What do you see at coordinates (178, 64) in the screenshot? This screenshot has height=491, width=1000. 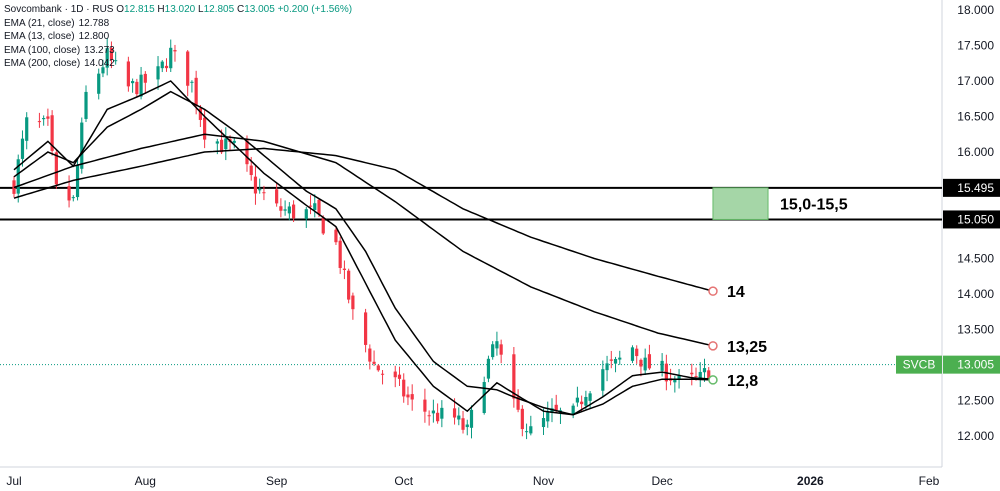 I see `ema-legend-item: EMA (200, close) 14.042` at bounding box center [178, 64].